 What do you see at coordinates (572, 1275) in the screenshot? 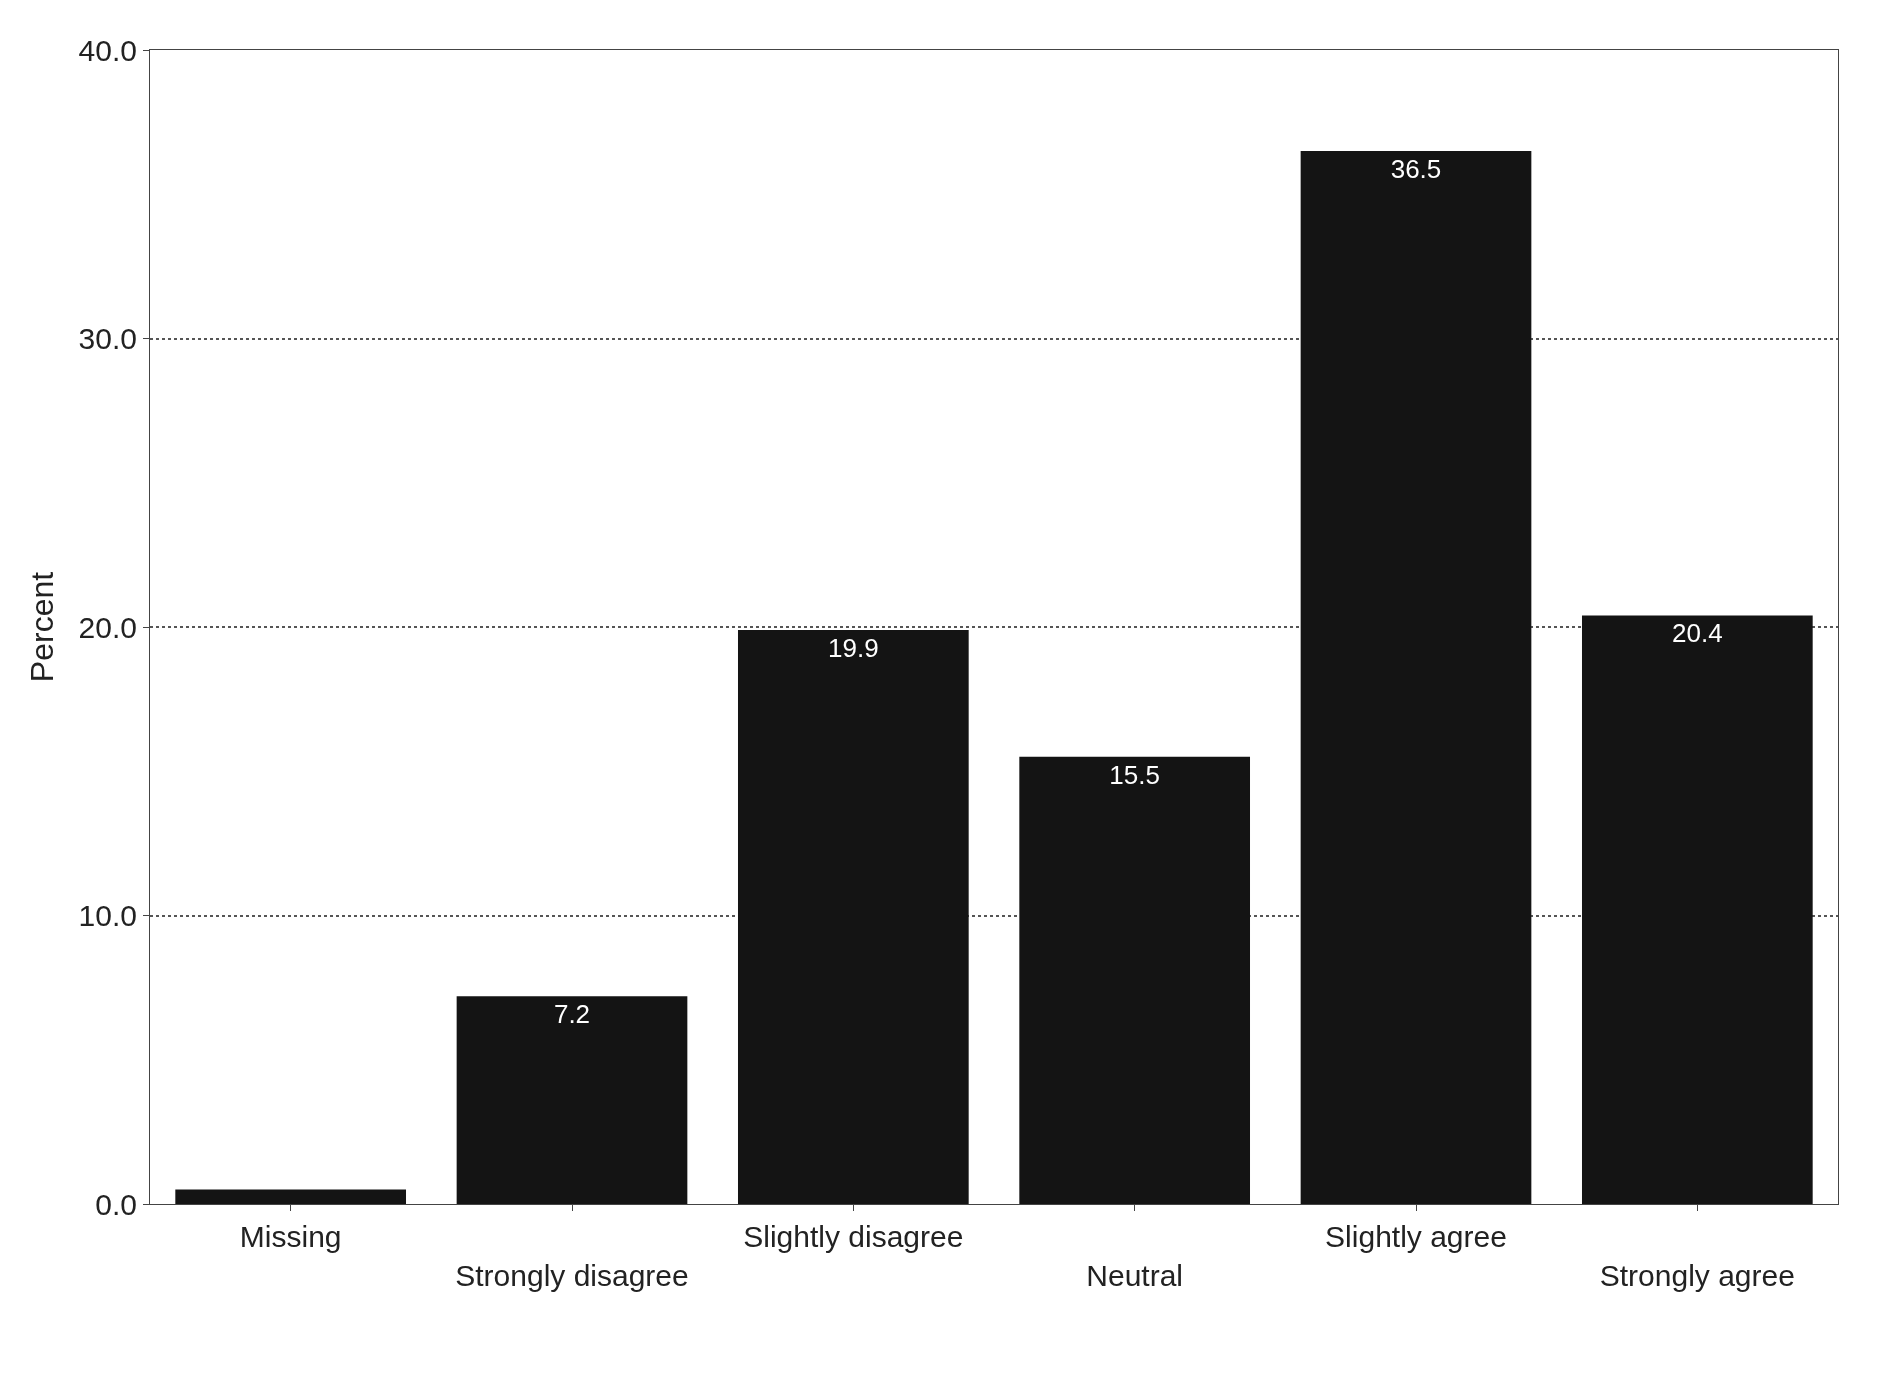
I see `x-tick-label: Strongly disagree` at bounding box center [572, 1275].